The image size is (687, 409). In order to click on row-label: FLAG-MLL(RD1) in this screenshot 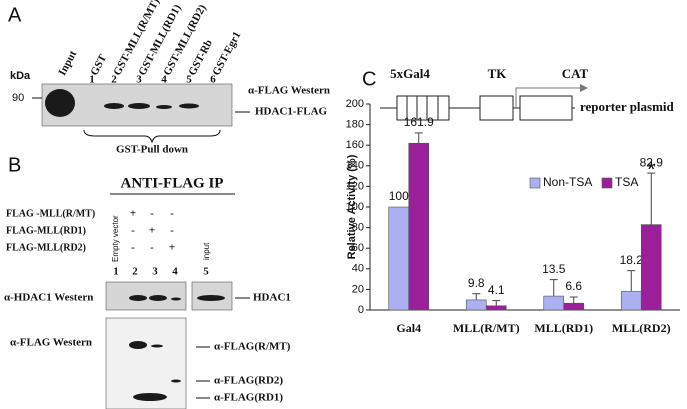, I will do `click(46, 230)`.